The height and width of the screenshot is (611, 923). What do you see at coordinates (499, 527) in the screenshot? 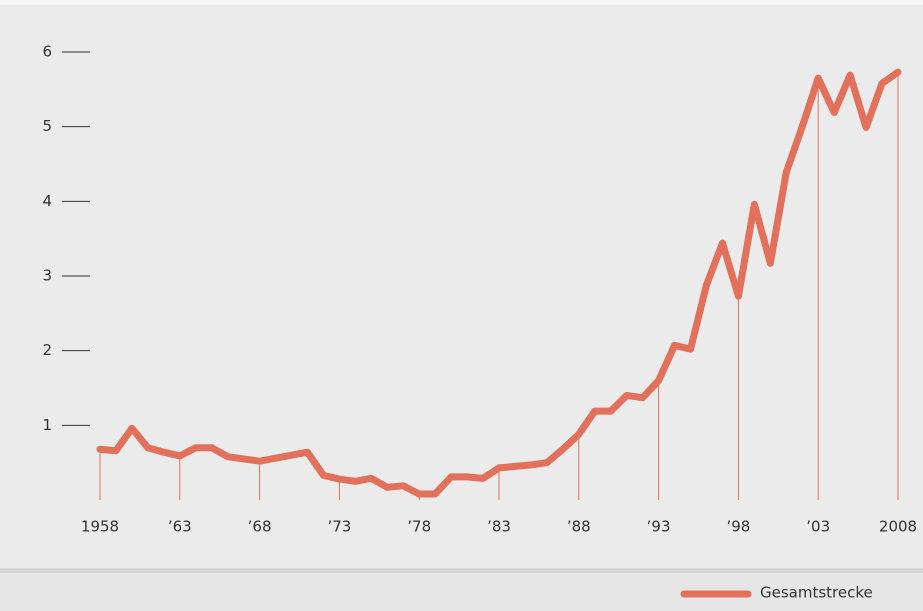
I see `x-tick-label: ’83` at bounding box center [499, 527].